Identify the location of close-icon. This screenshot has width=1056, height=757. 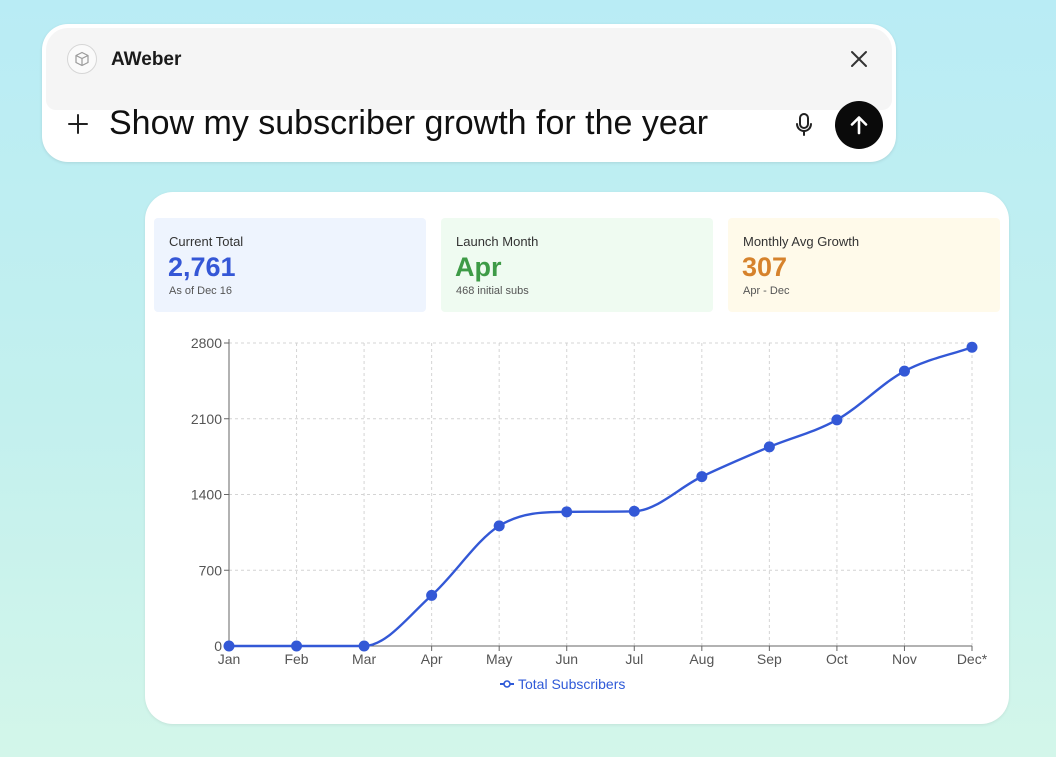
(859, 59).